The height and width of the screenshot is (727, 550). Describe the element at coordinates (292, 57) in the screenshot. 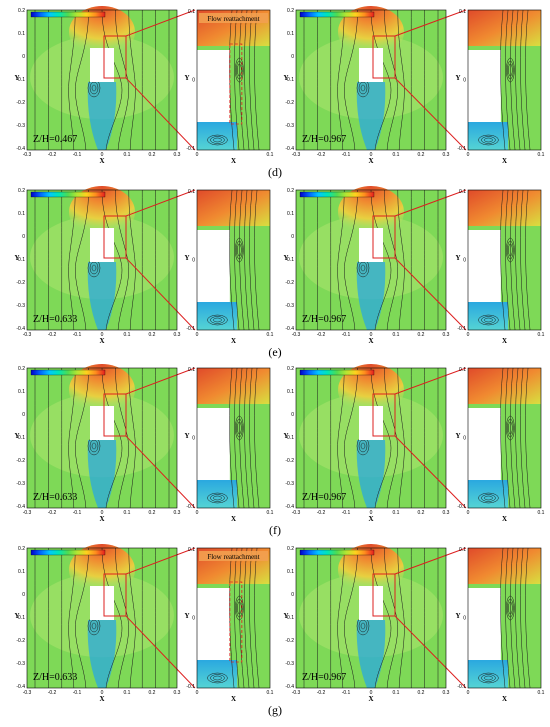

I see `y-tick-label: 0` at that location.